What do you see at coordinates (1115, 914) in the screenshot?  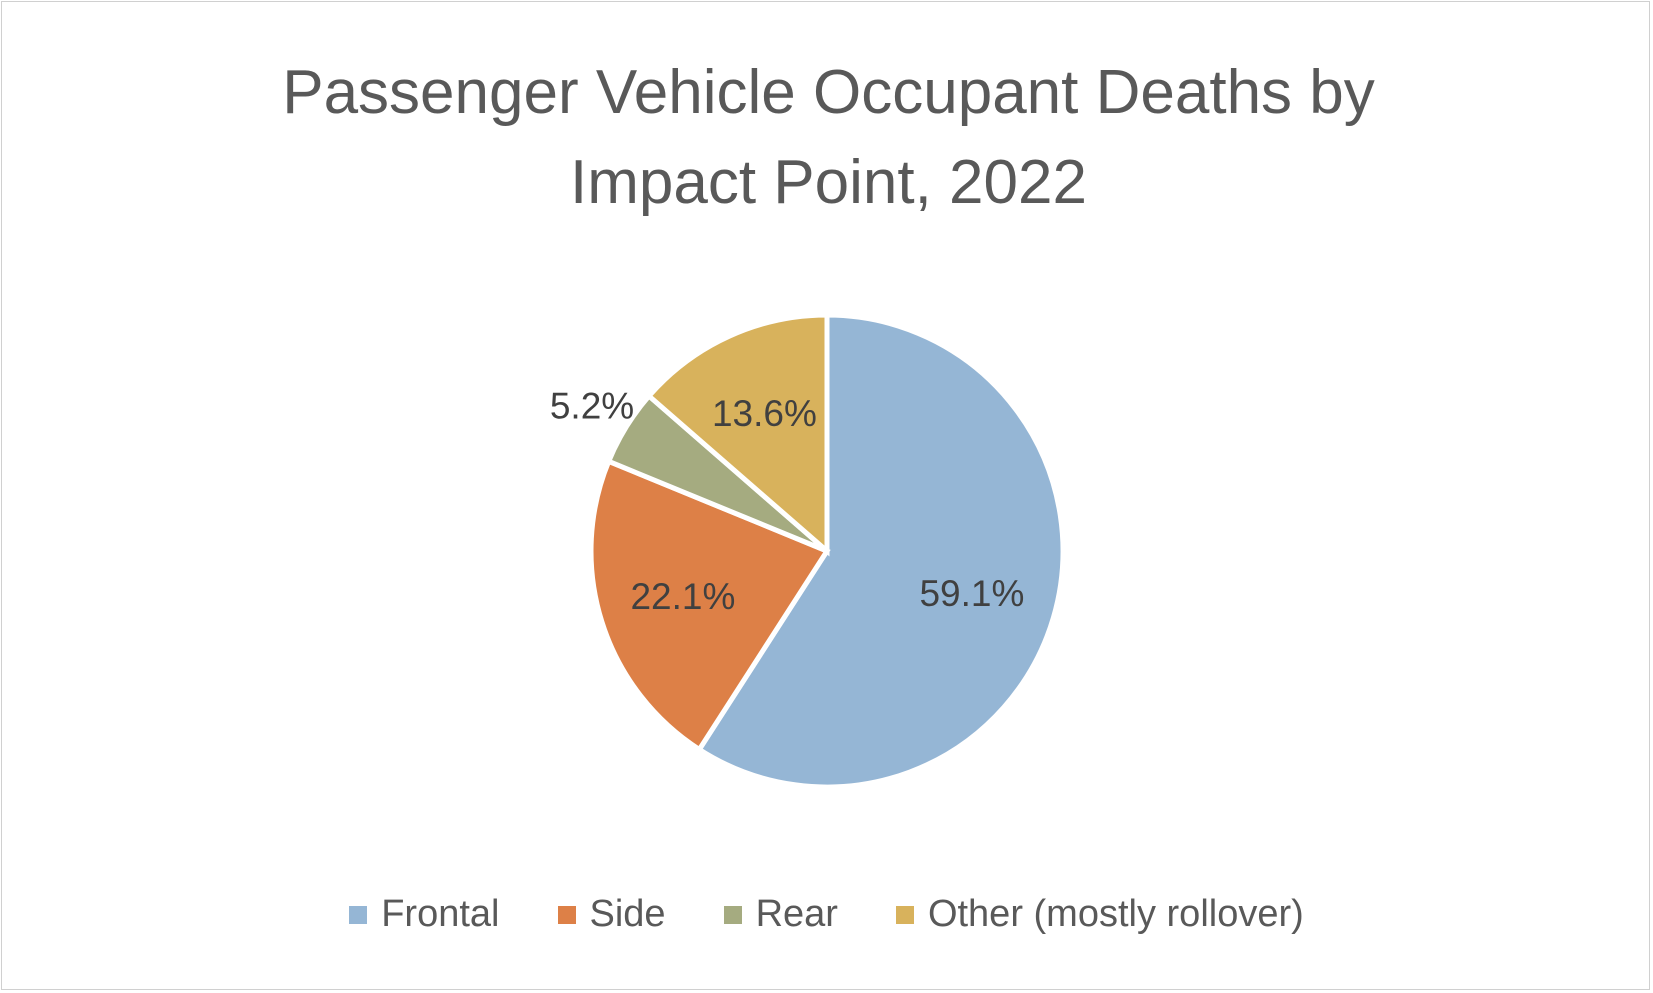 I see `legend-label-other: Other (mostly rollover)` at bounding box center [1115, 914].